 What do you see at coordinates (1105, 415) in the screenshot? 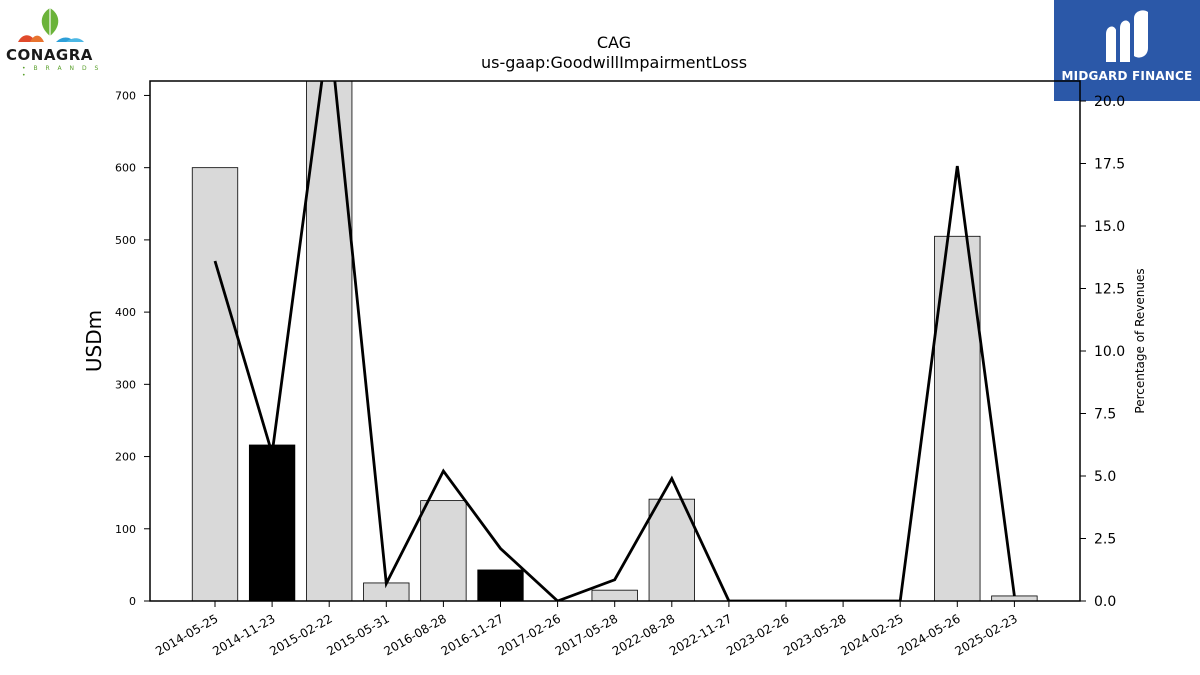
I see `y2-tick-label: 7.5` at bounding box center [1105, 415].